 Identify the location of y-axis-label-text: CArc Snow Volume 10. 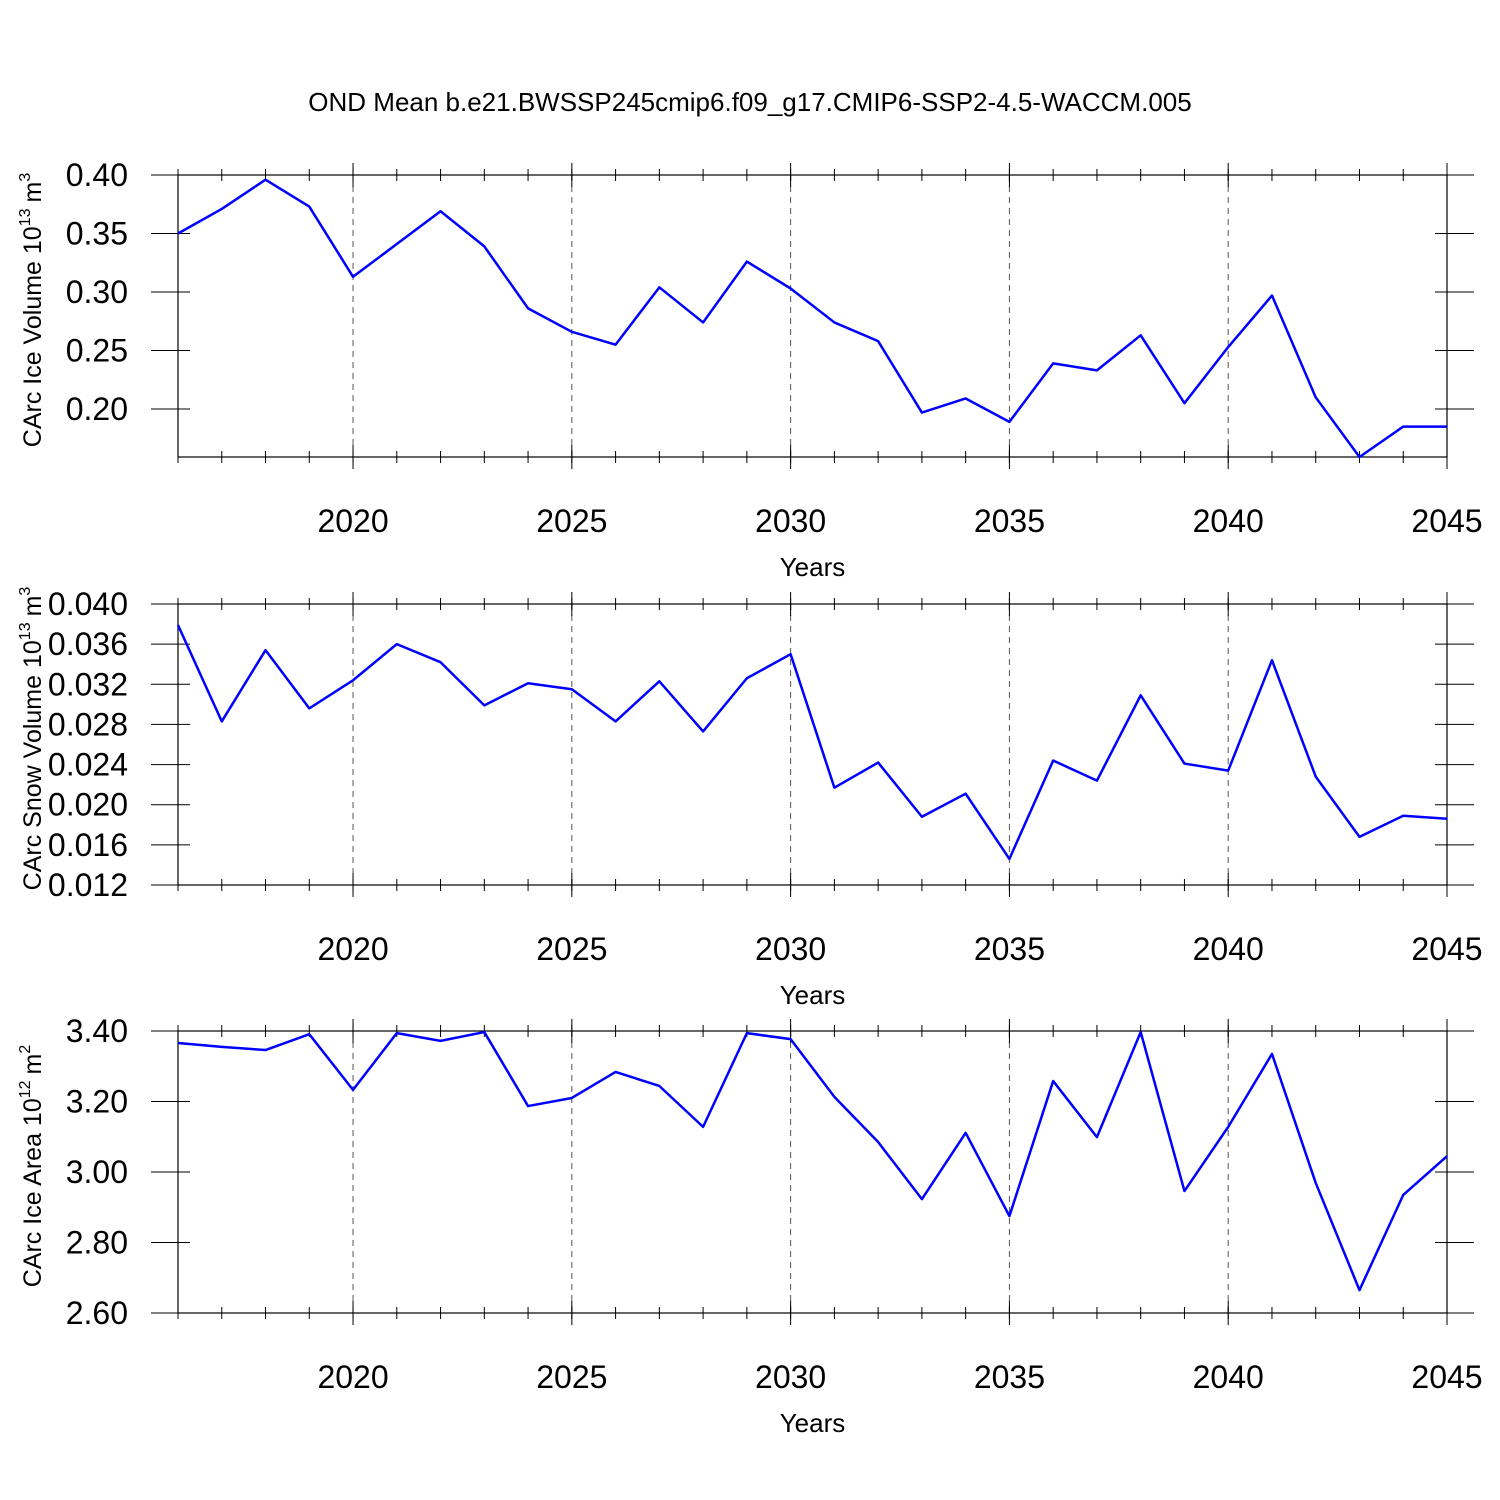
(33, 765).